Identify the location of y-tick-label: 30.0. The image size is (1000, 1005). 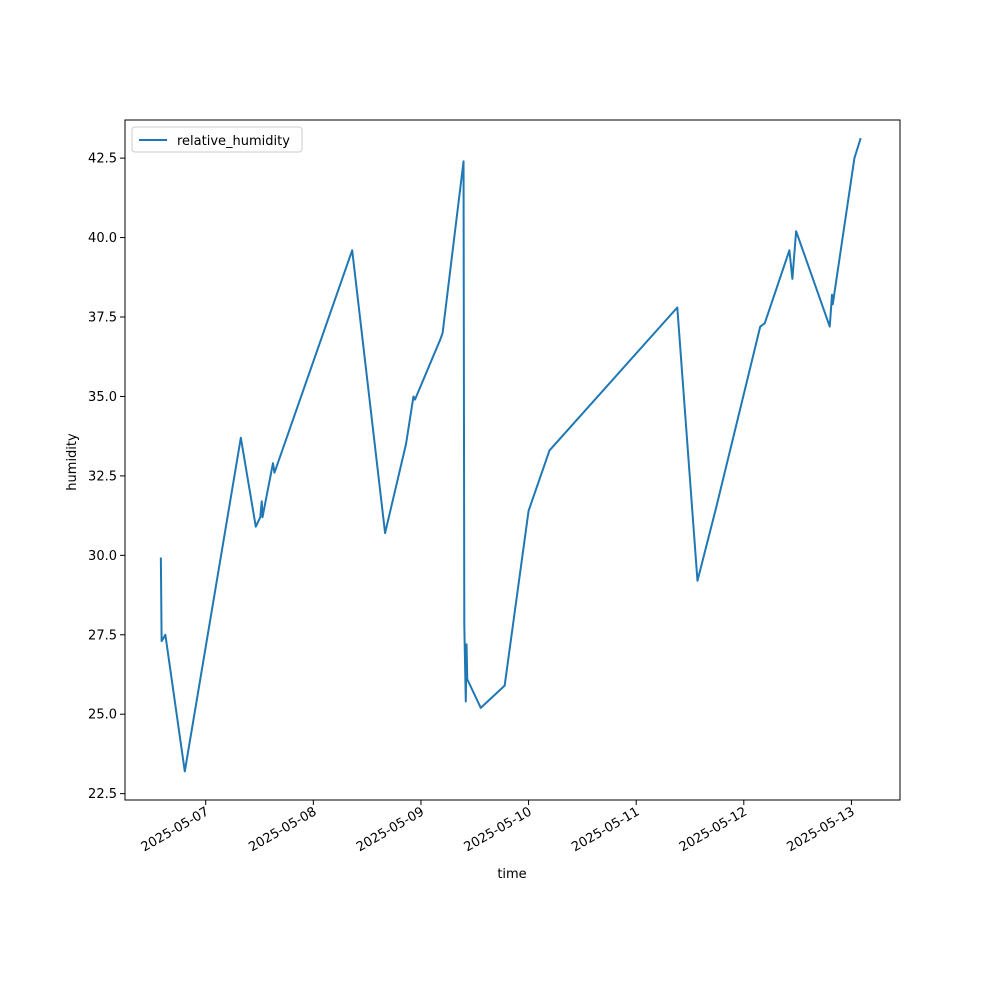
(102, 556).